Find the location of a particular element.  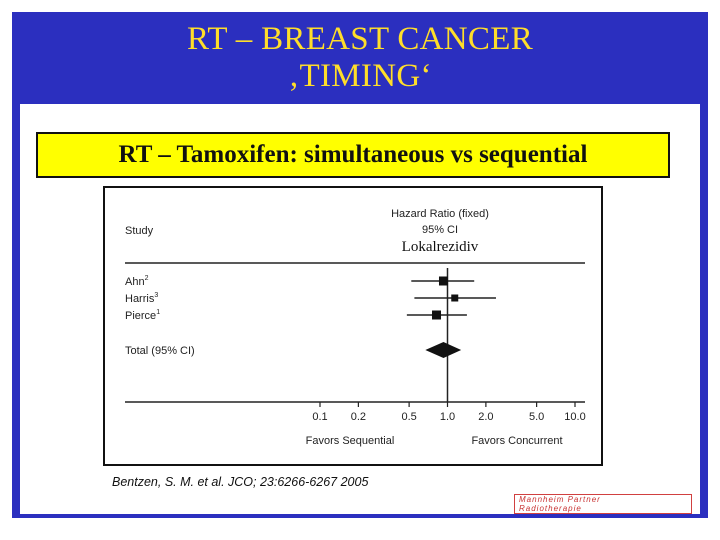

x-tick-label-1: 0.2 is located at coordinates (358, 417).